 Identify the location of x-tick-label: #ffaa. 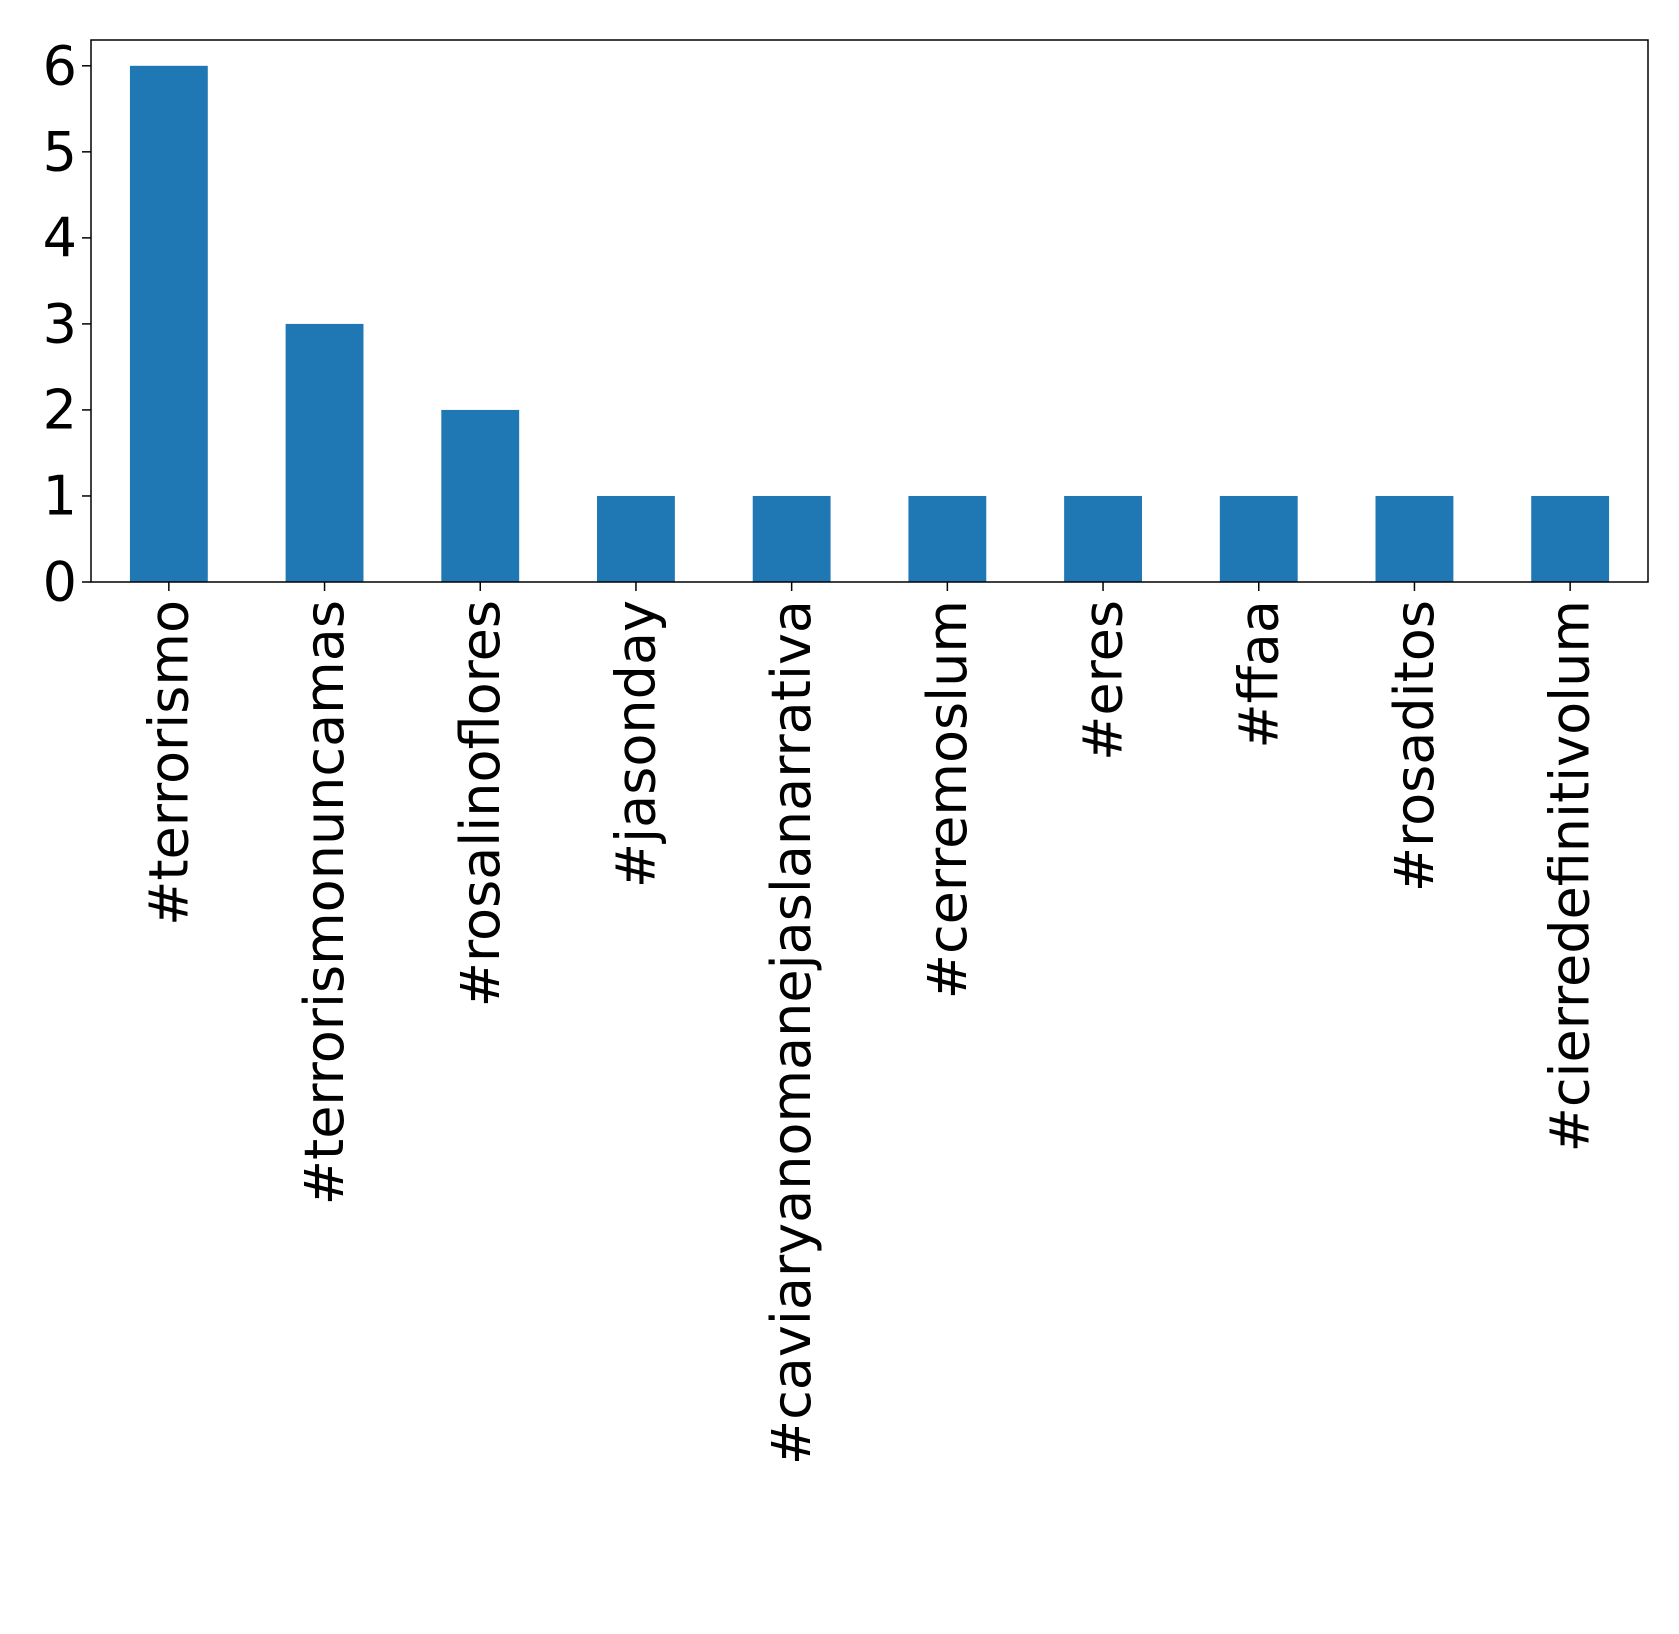
(1258, 674).